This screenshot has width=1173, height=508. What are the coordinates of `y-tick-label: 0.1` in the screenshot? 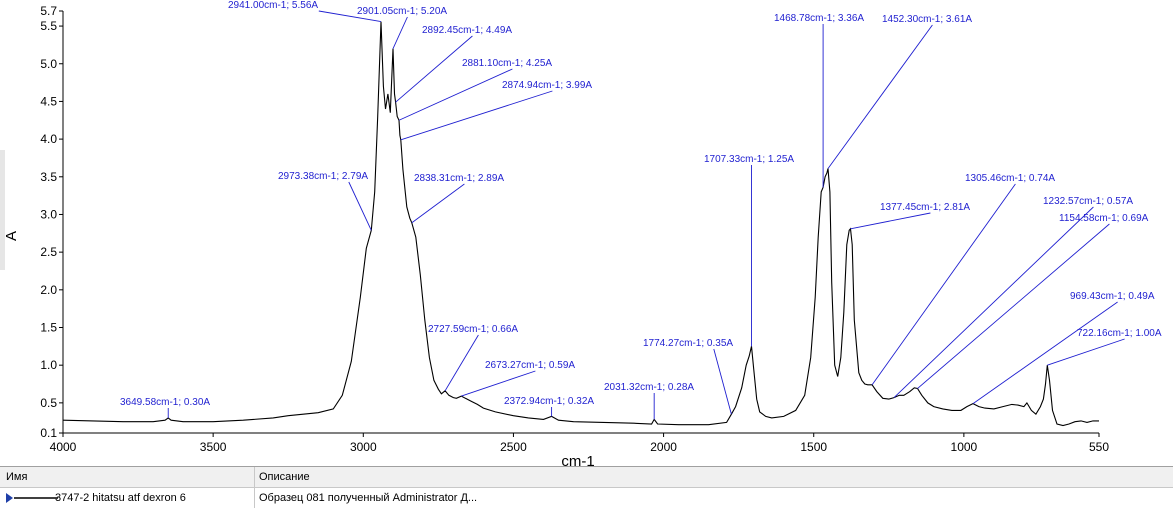 It's located at (48, 433).